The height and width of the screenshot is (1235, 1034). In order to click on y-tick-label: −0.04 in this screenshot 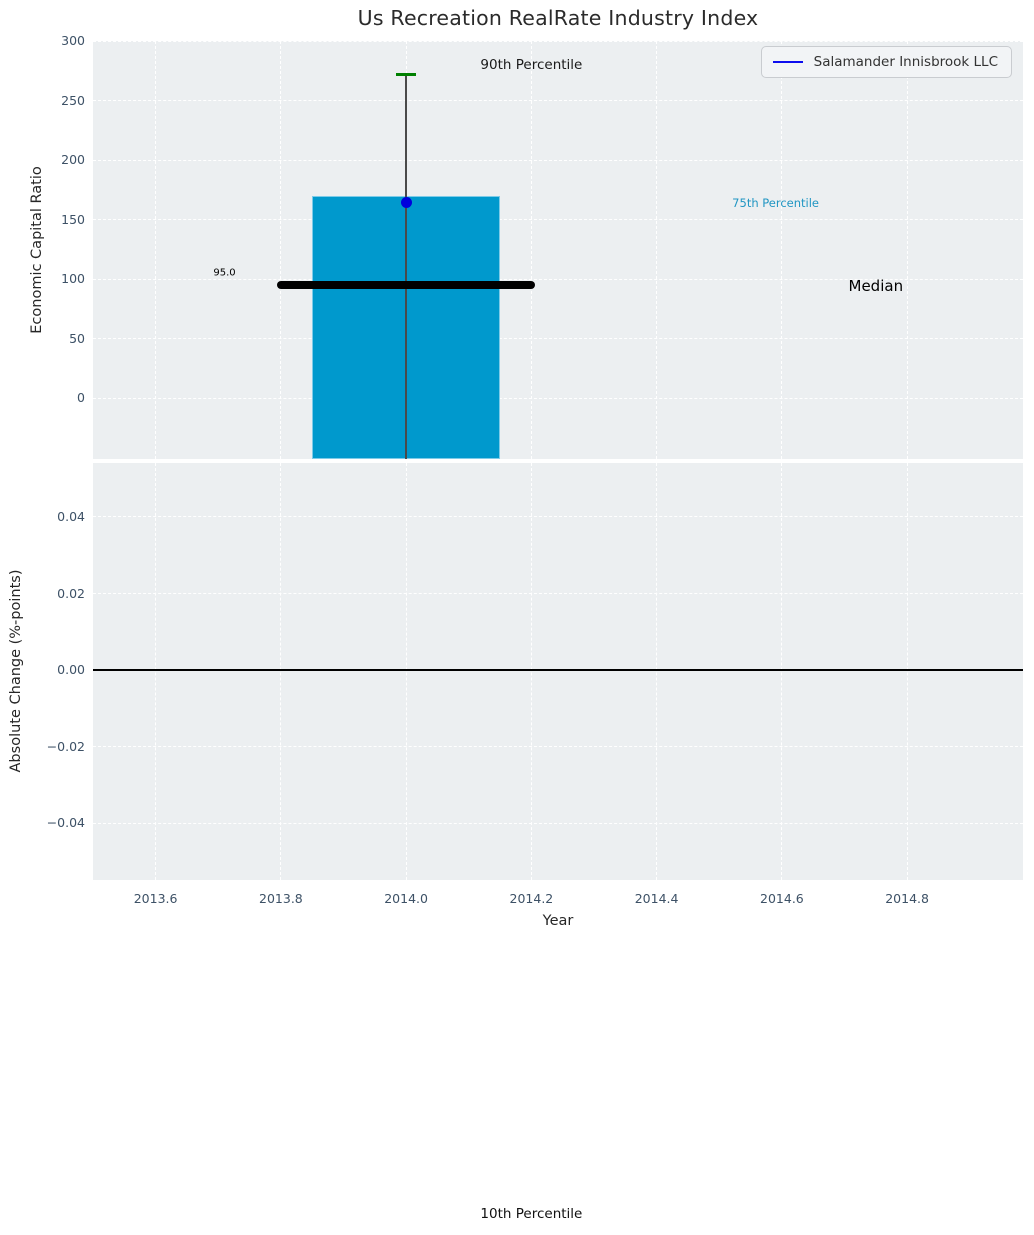, I will do `click(65, 822)`.